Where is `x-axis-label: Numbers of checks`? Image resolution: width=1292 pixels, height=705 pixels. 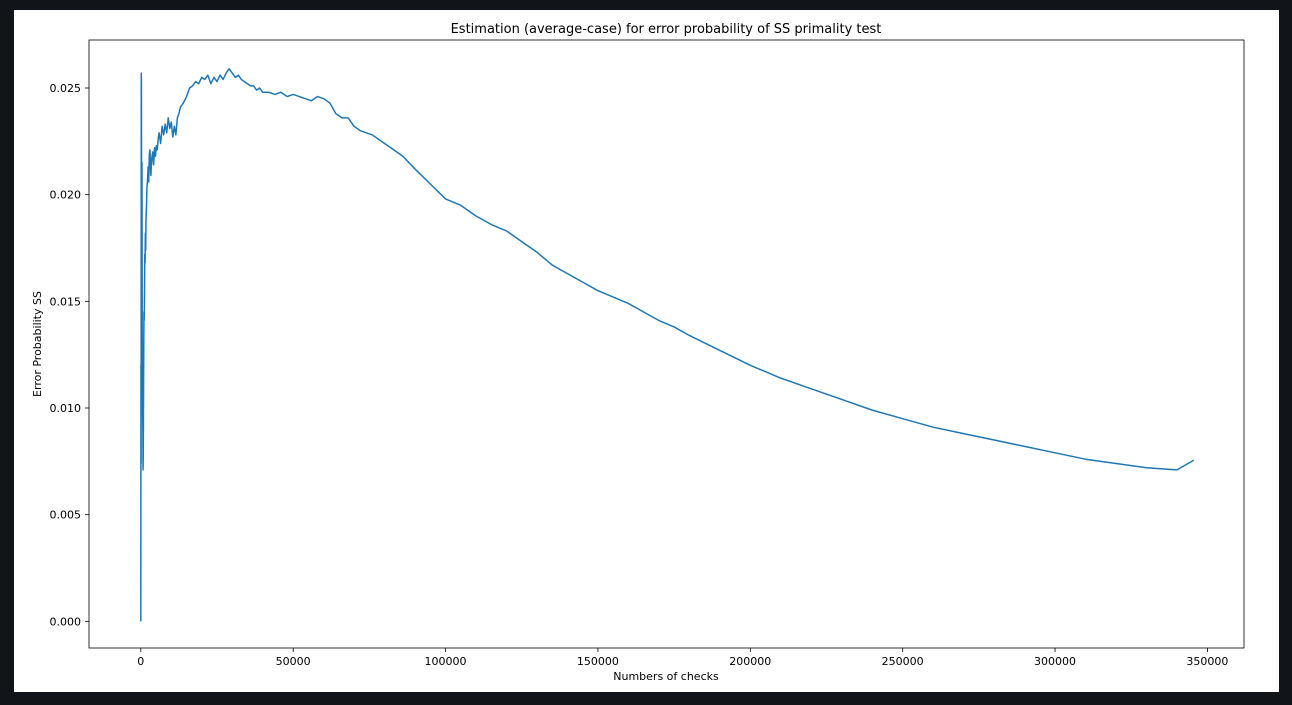 x-axis-label: Numbers of checks is located at coordinates (666, 676).